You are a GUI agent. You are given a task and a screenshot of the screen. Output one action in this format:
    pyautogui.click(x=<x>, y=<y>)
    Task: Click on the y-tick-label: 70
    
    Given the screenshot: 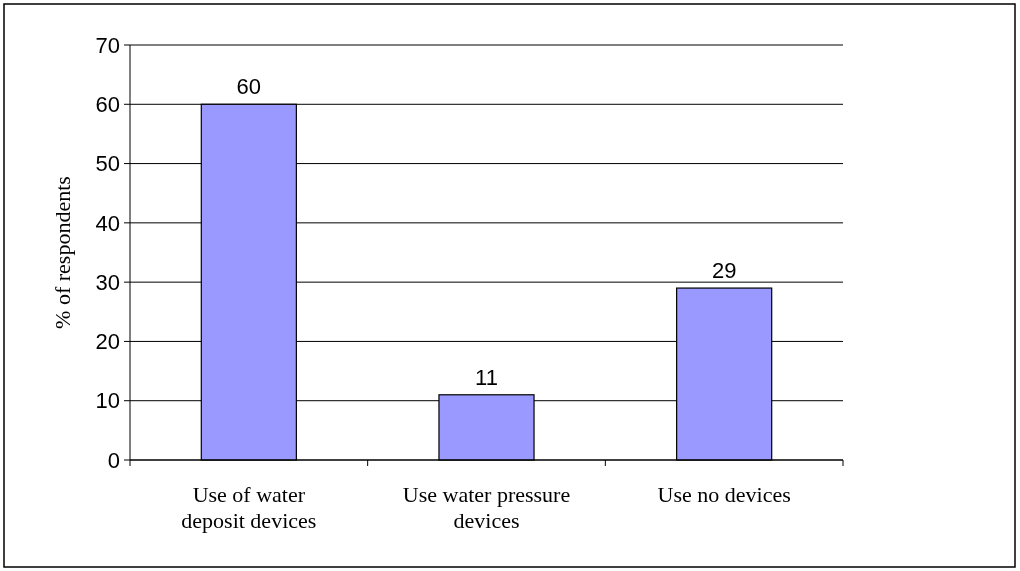 What is the action you would take?
    pyautogui.click(x=107, y=45)
    